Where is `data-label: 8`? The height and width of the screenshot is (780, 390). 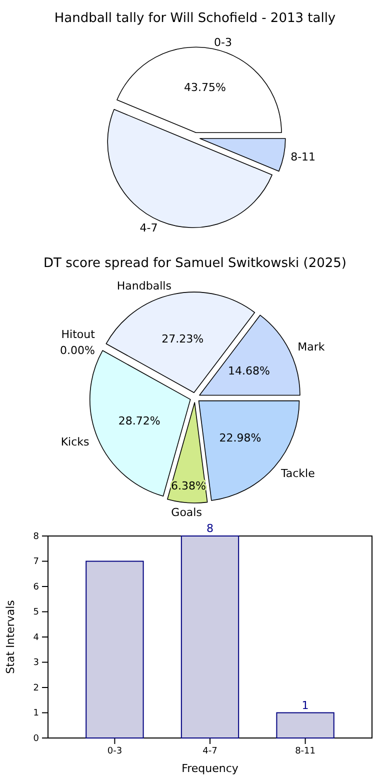
data-label: 8 is located at coordinates (210, 528).